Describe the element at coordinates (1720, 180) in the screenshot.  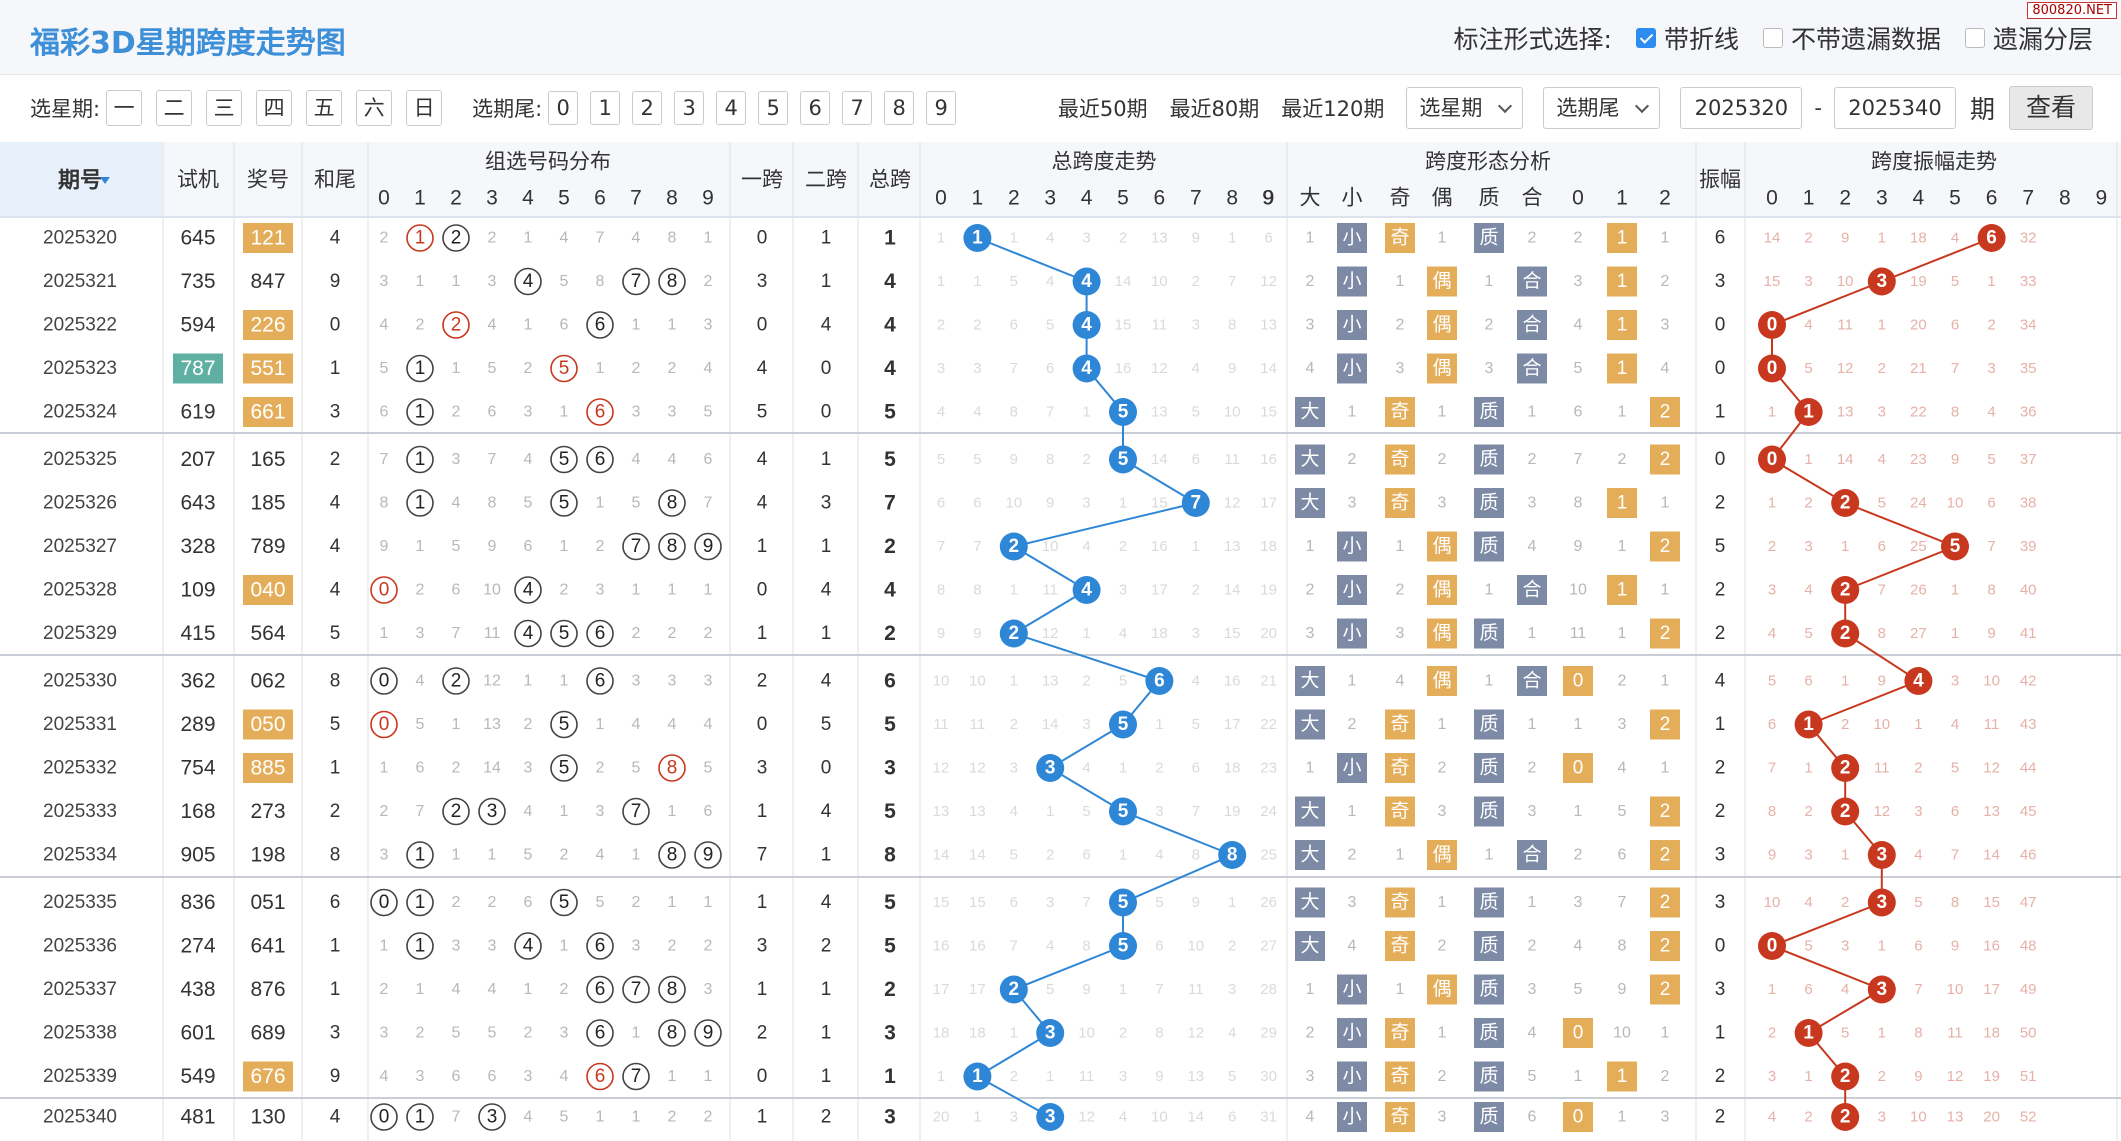
I see `amplitude-header: 振幅` at that location.